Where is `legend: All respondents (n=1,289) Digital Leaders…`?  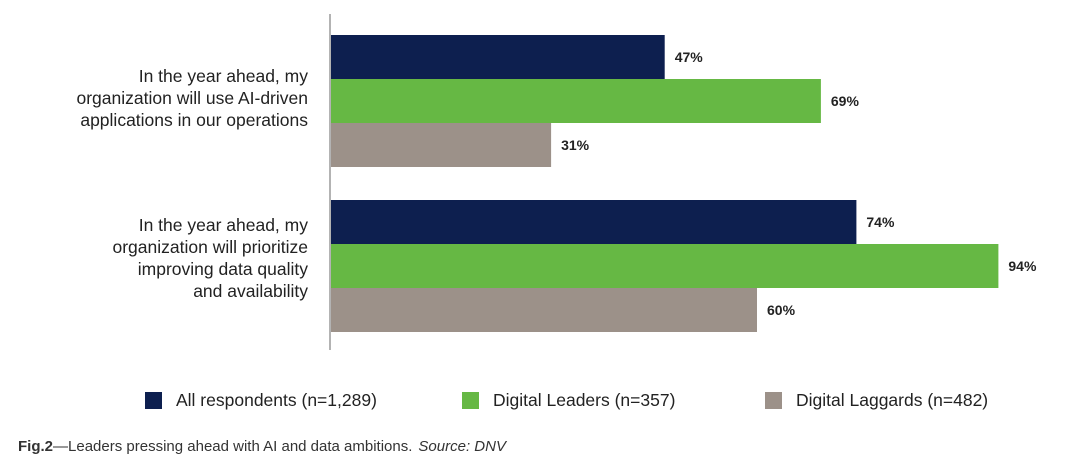
legend: All respondents (n=1,289) Digital Leaders… is located at coordinates (540, 403).